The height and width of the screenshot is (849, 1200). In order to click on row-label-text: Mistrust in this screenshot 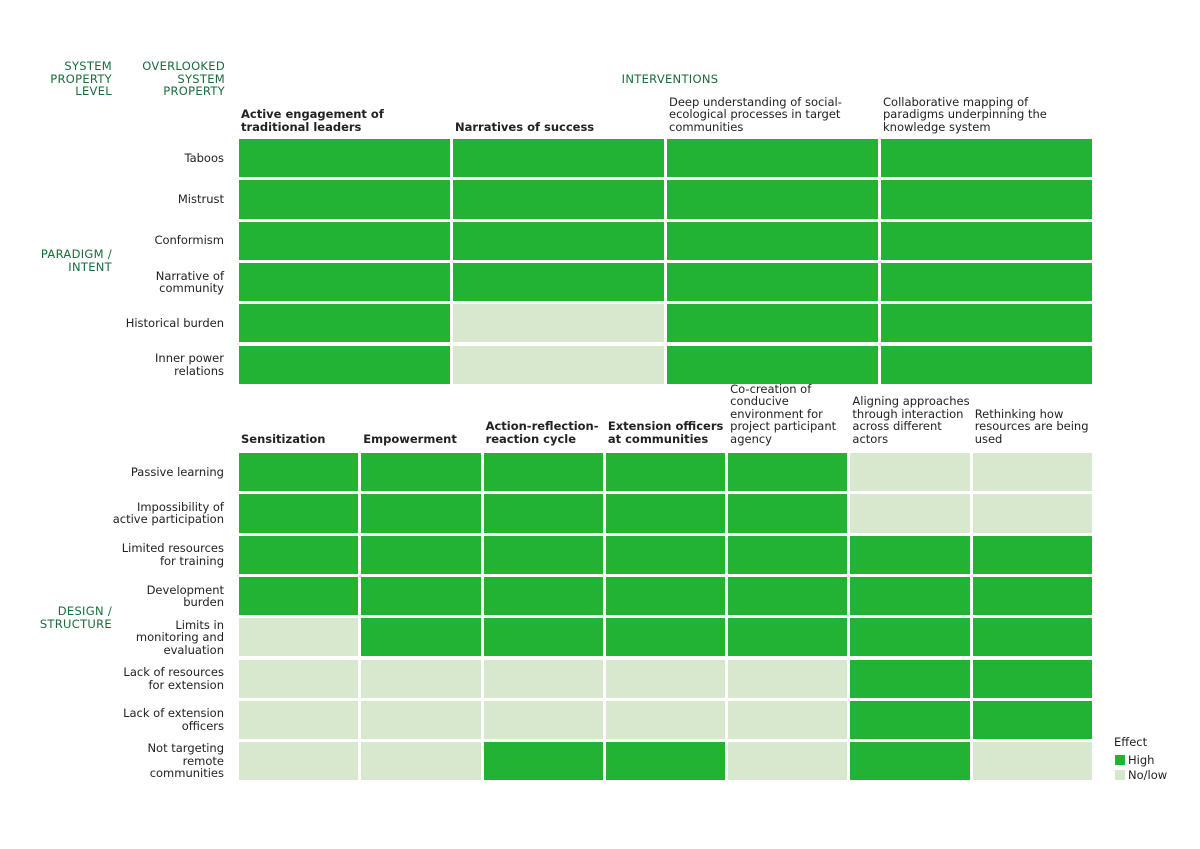, I will do `click(200, 199)`.